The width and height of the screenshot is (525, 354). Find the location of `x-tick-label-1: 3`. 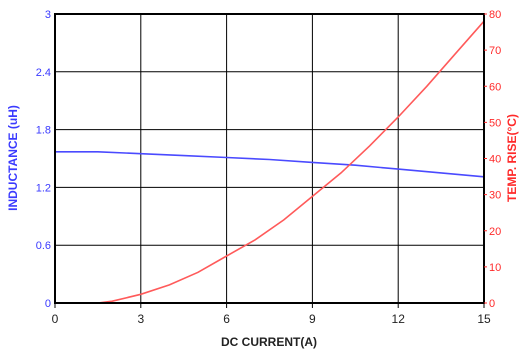

x-tick-label-1: 3 is located at coordinates (140, 319).